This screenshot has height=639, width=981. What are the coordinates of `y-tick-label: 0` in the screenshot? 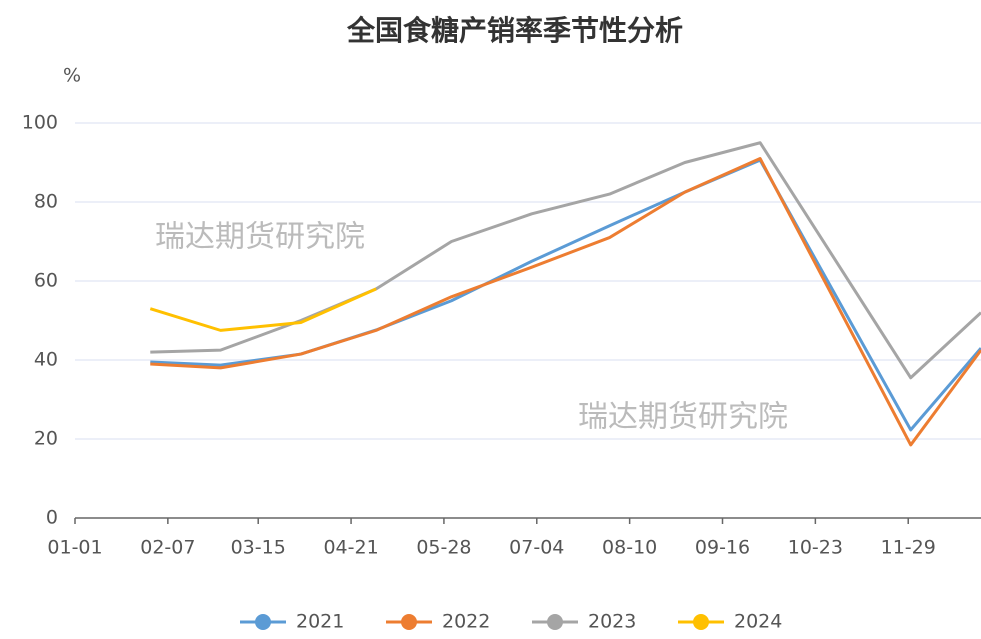 It's located at (52, 518).